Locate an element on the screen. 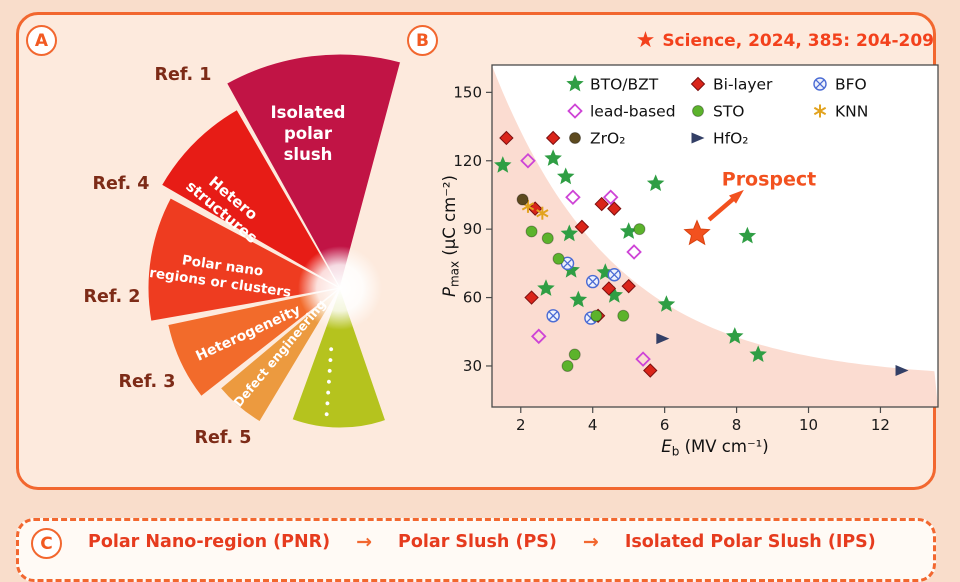  wedge-isolated-polar-slush is located at coordinates (313, 171).